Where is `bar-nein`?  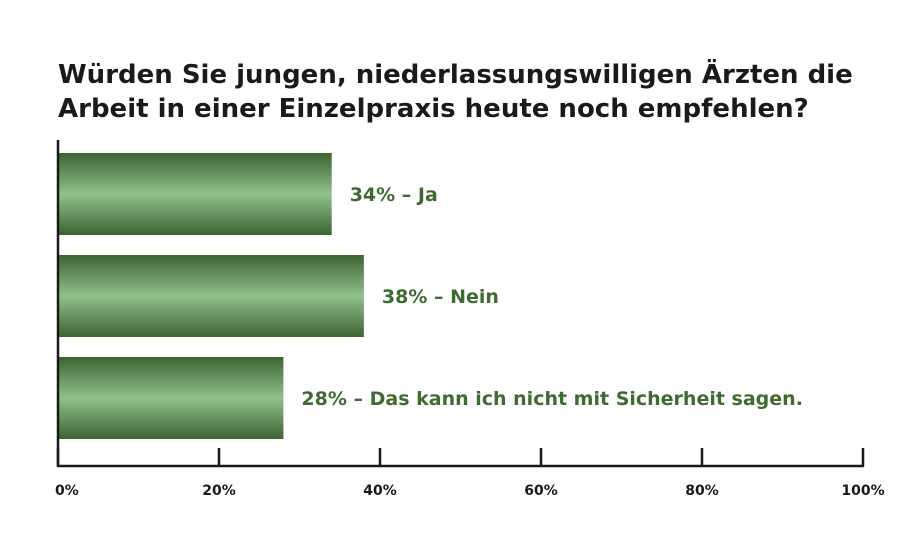 bar-nein is located at coordinates (211, 296).